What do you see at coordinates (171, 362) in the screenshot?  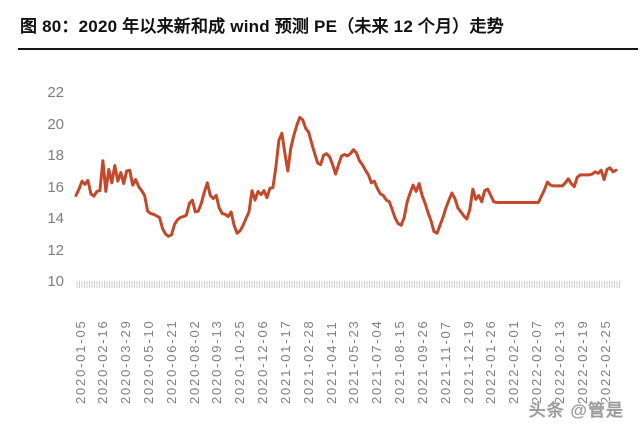 I see `x-tick-label: 2020-06-21` at bounding box center [171, 362].